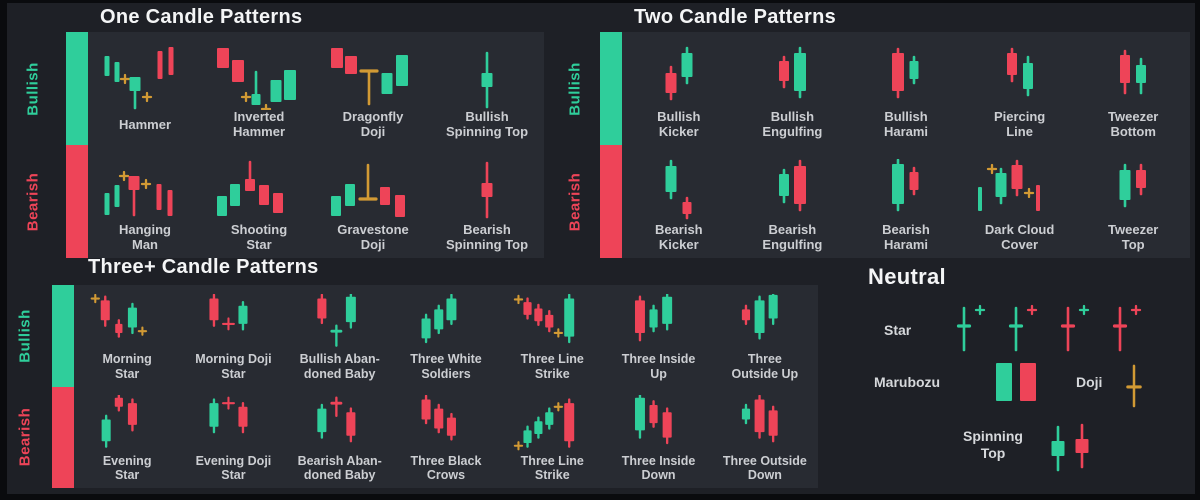 The image size is (1200, 500). Describe the element at coordinates (971, 328) in the screenshot. I see `star-variant-1-icon` at that location.